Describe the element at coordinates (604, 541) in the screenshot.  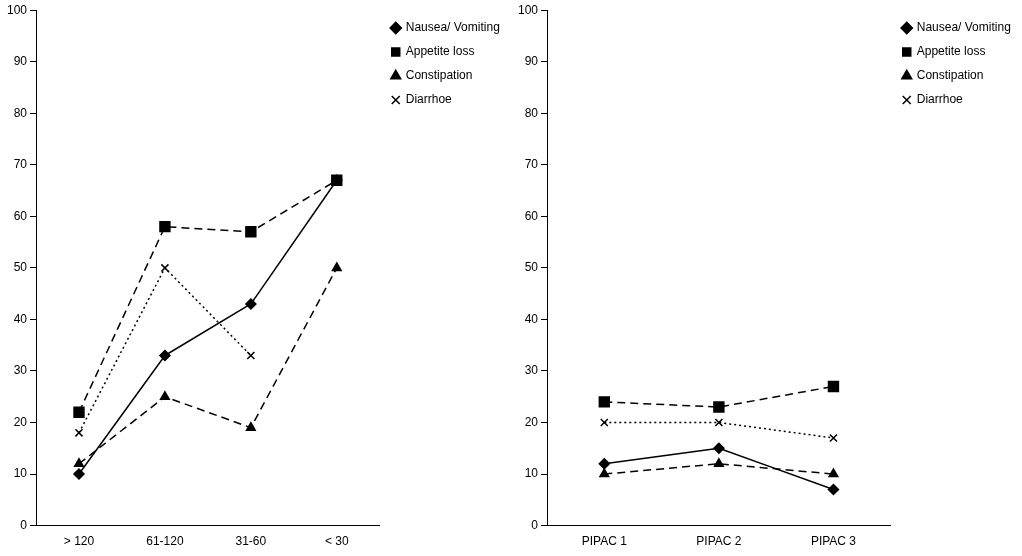
I see `x-tick-label: PIPAC 1` at that location.